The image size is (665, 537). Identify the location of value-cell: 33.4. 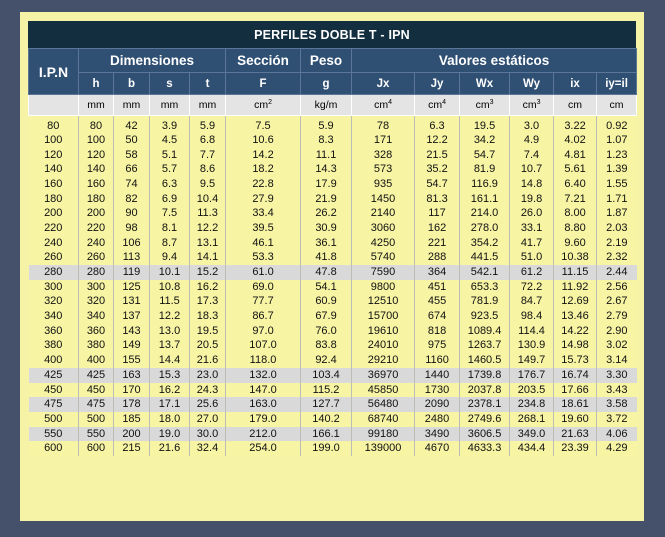
(263, 214).